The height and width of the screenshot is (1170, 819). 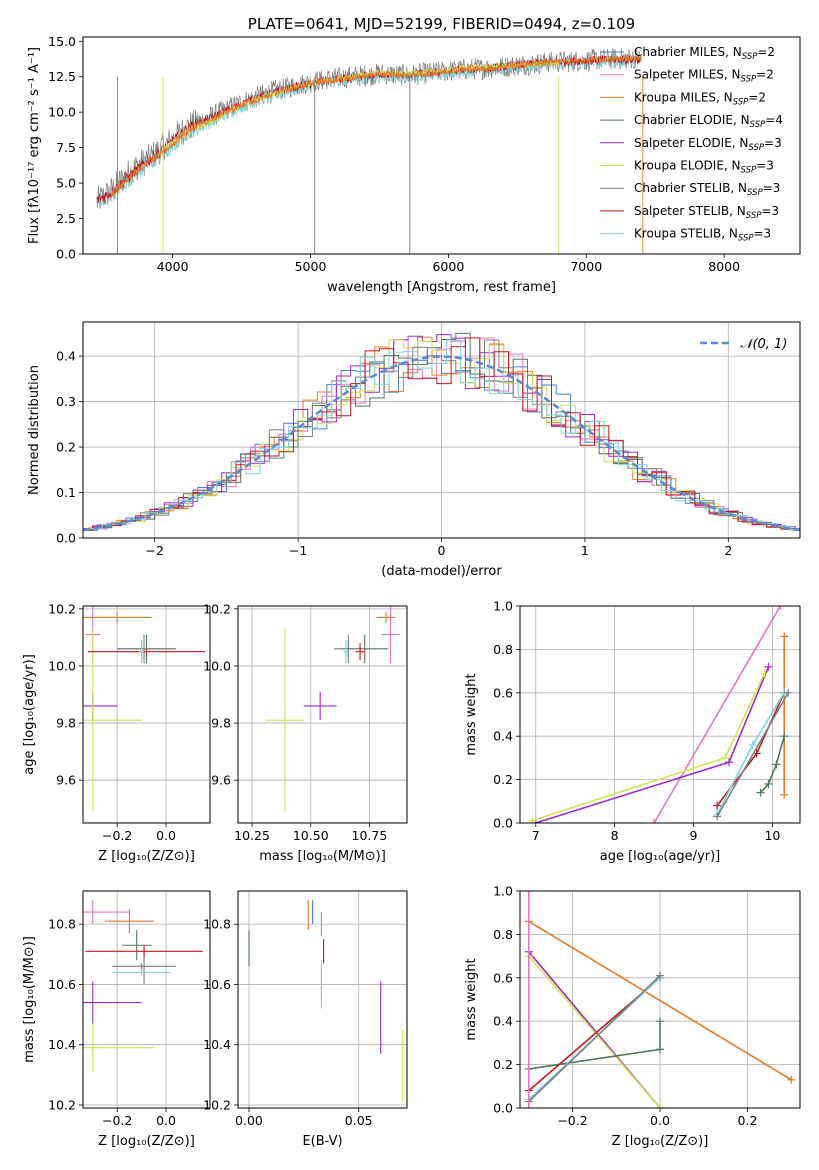 What do you see at coordinates (503, 606) in the screenshot?
I see `weight_vs_age-ytick-label: 1.0` at bounding box center [503, 606].